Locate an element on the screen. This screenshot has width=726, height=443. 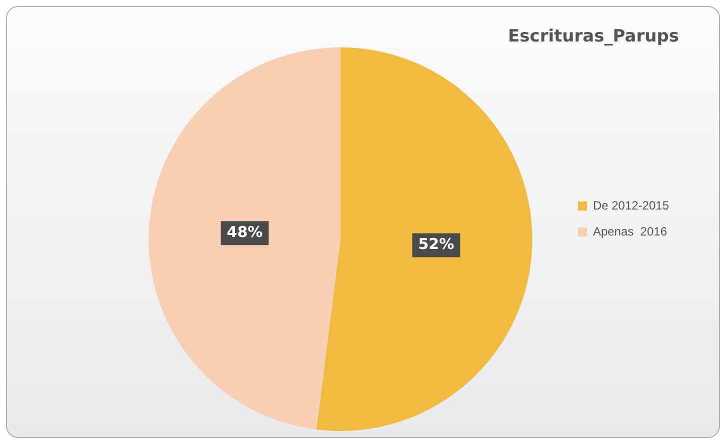
data-label: 48% is located at coordinates (244, 232).